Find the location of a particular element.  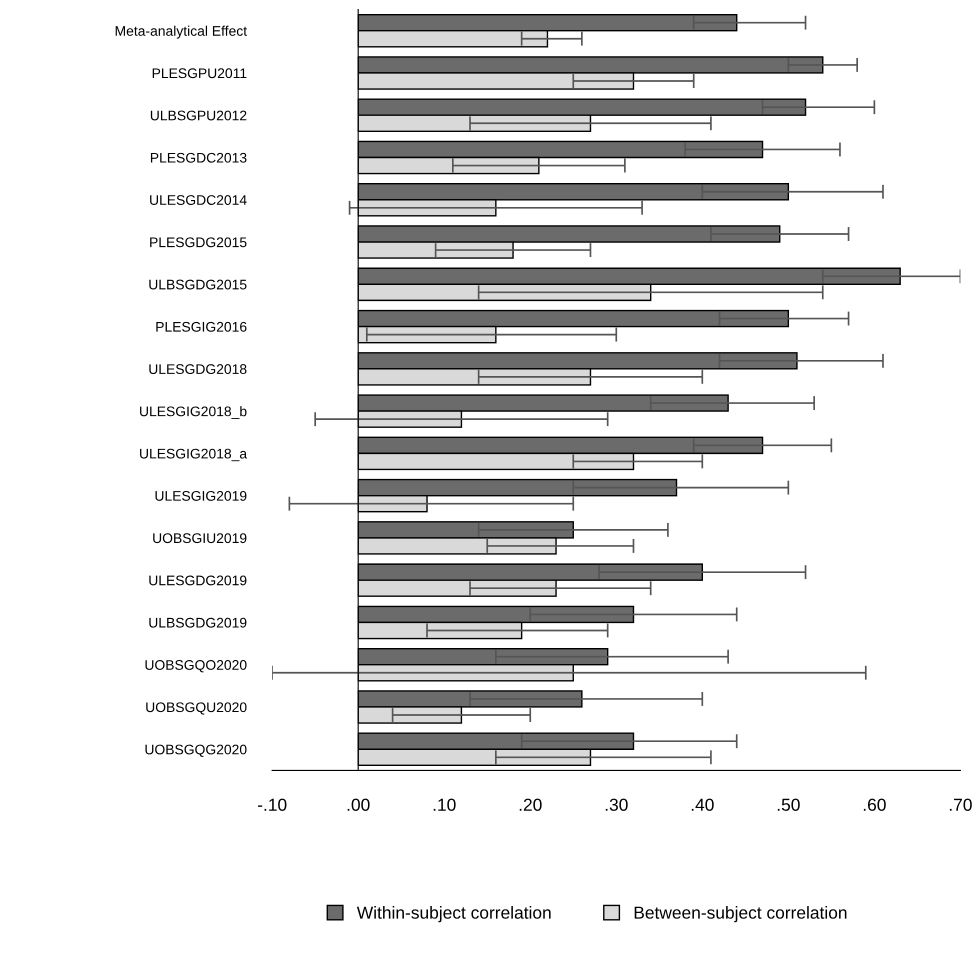

y-tick-label: UOBSGQG2020 is located at coordinates (196, 750).